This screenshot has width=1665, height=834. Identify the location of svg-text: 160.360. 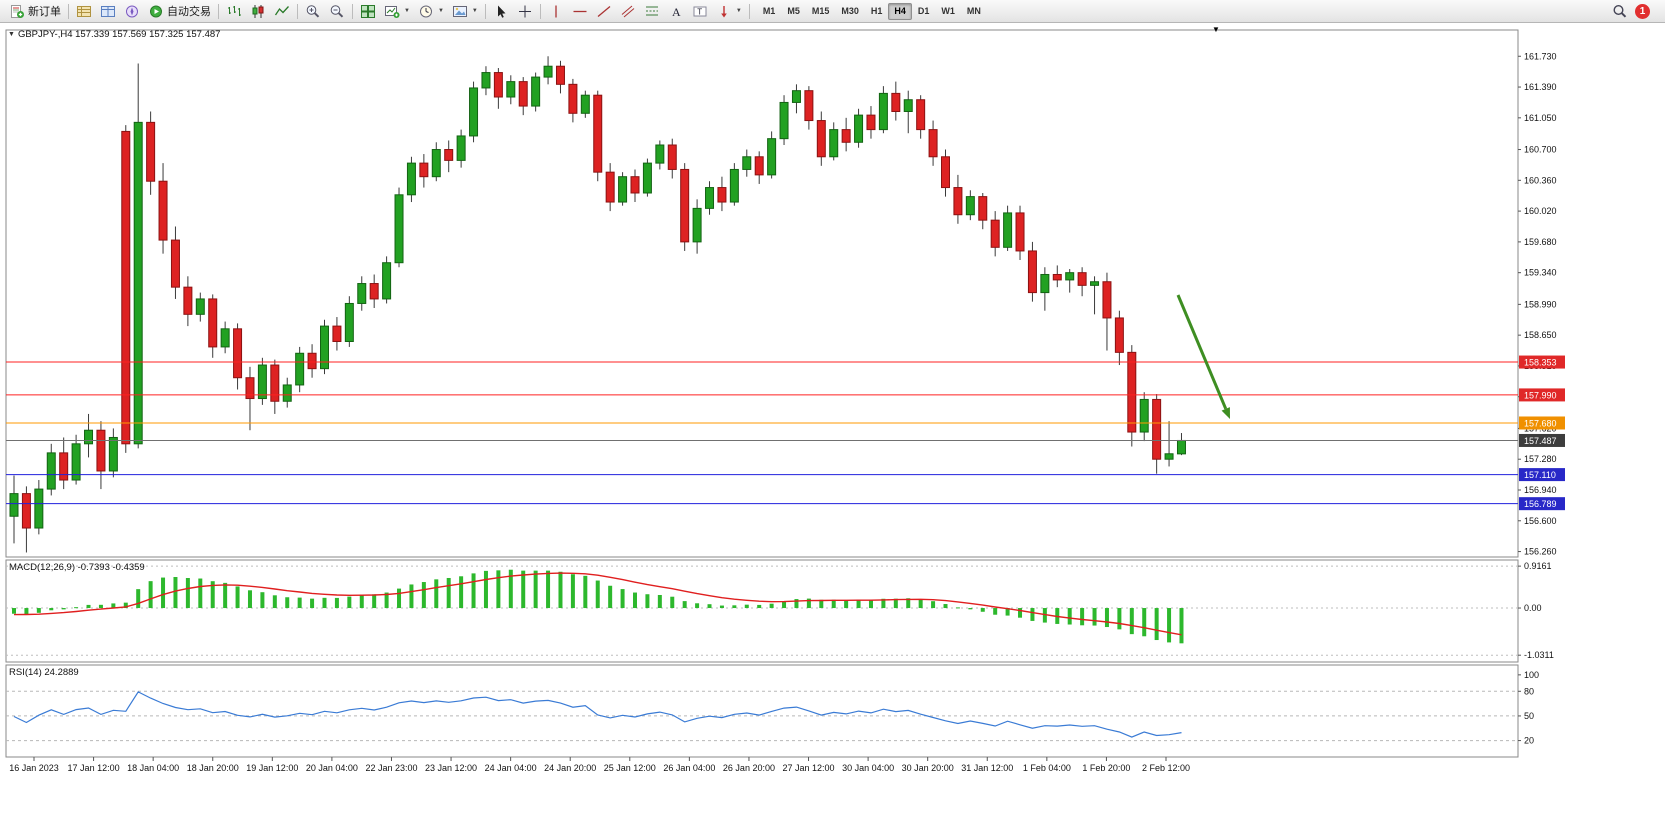
(1540, 180).